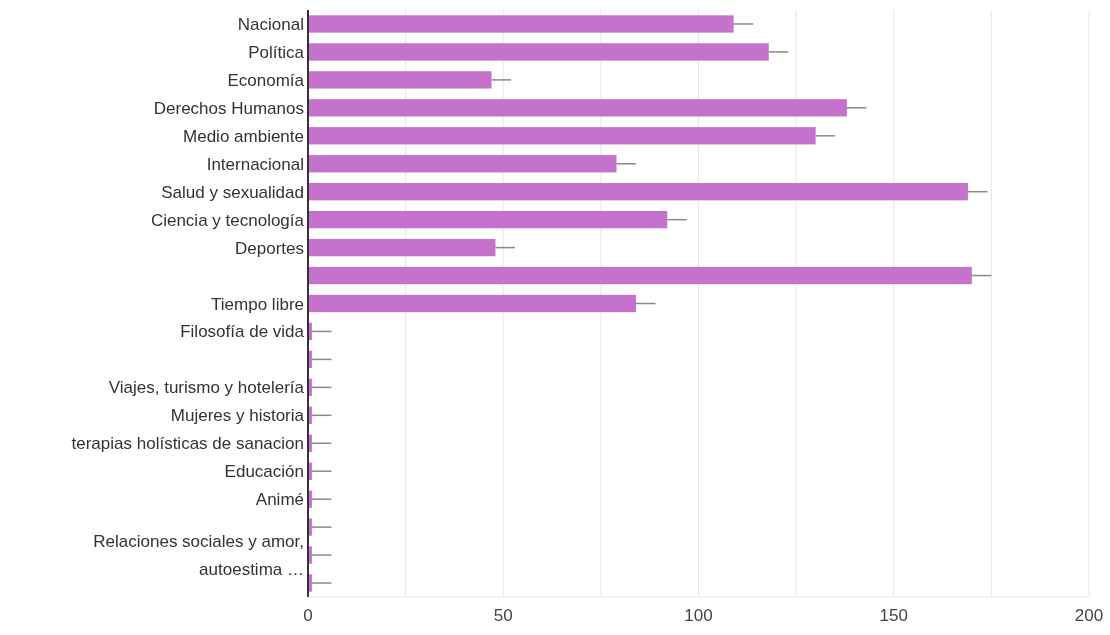 The image size is (1110, 635). What do you see at coordinates (1089, 615) in the screenshot?
I see `x-tick-label: 200` at bounding box center [1089, 615].